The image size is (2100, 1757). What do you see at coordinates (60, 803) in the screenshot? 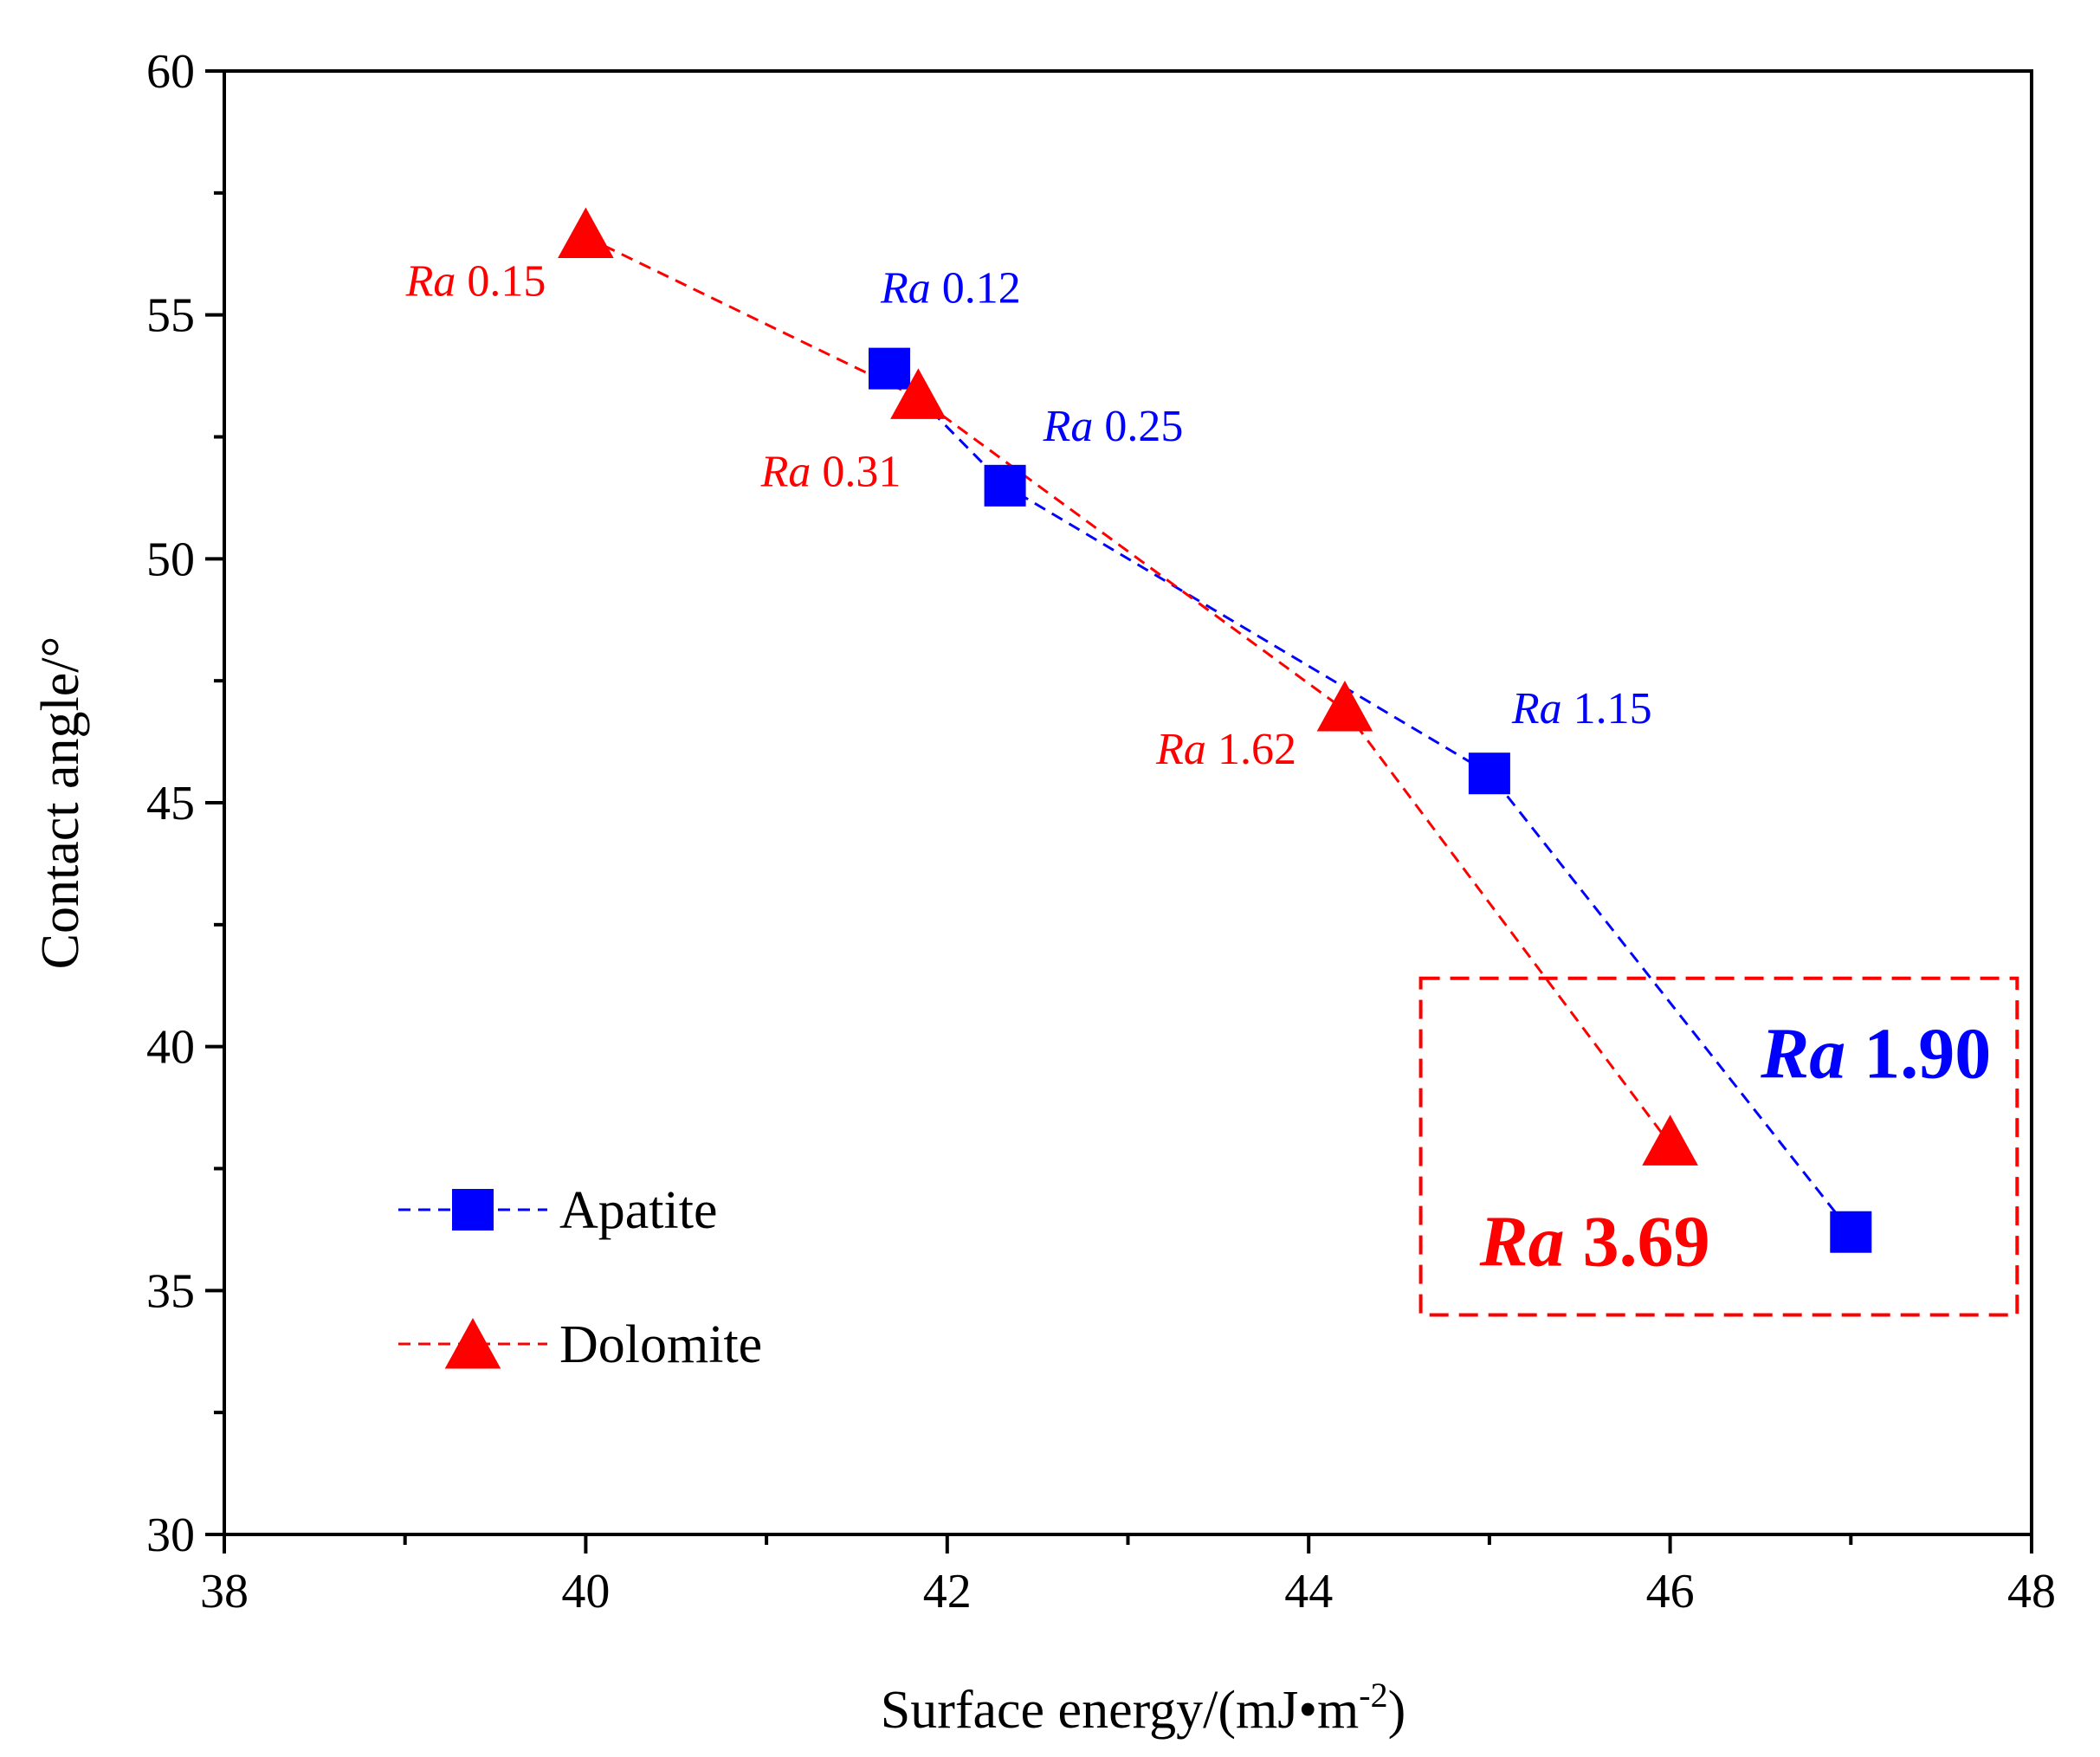
I see `y-axis-title: Contact angle/°` at bounding box center [60, 803].